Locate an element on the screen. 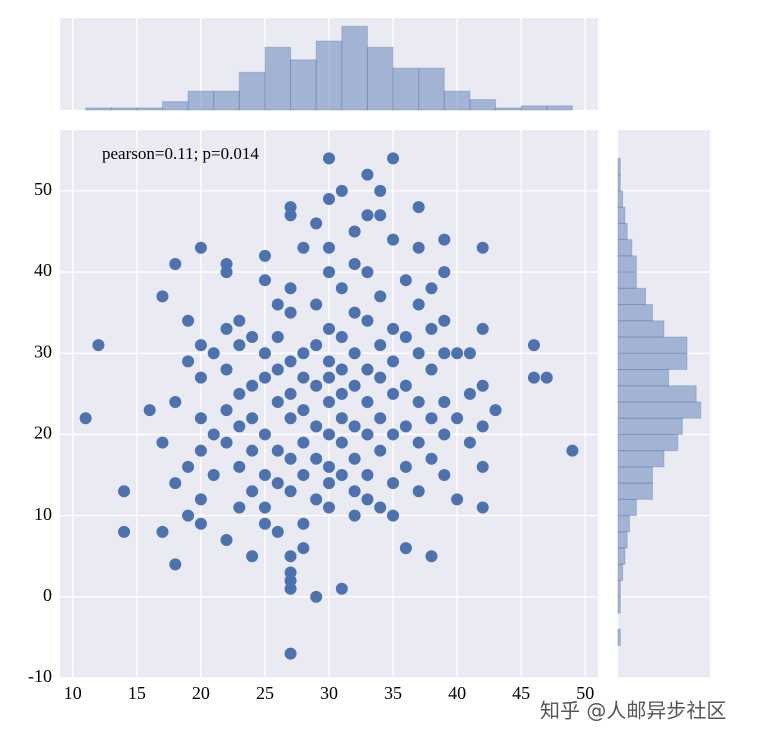 This screenshot has width=780, height=742. x-tick-label: 45 is located at coordinates (521, 693).